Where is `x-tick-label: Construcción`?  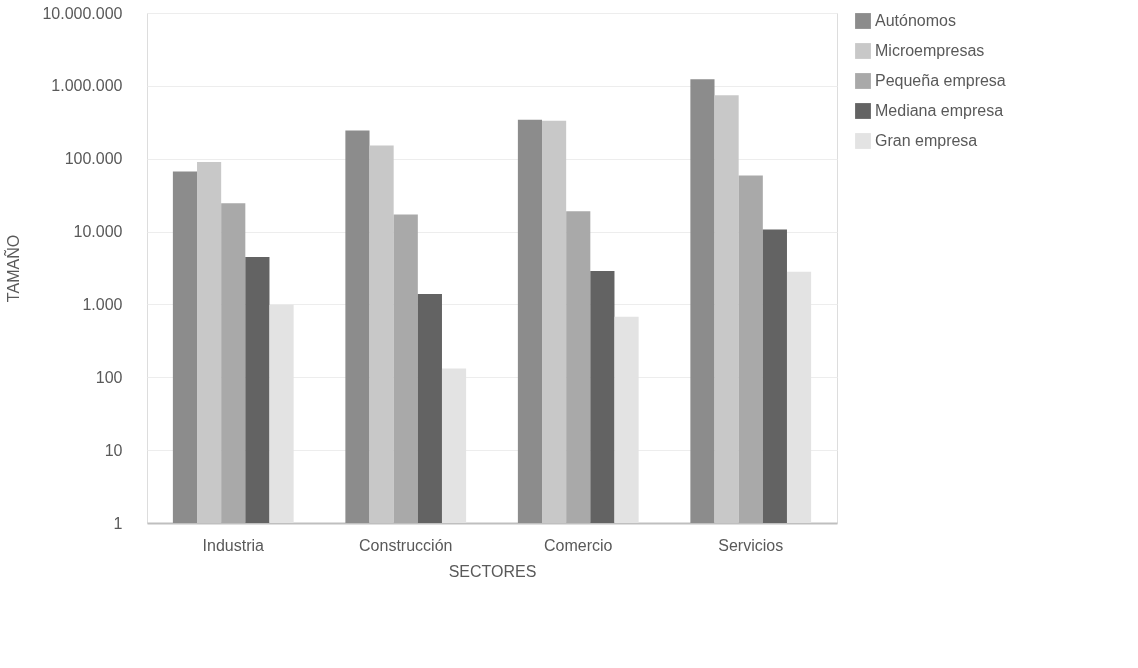 x-tick-label: Construcción is located at coordinates (406, 545).